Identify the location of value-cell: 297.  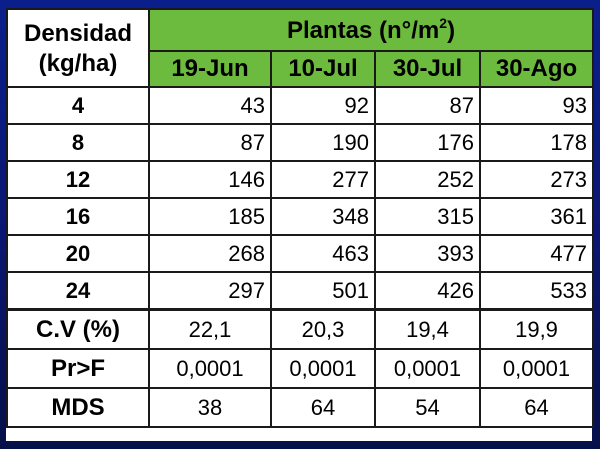
(210, 291).